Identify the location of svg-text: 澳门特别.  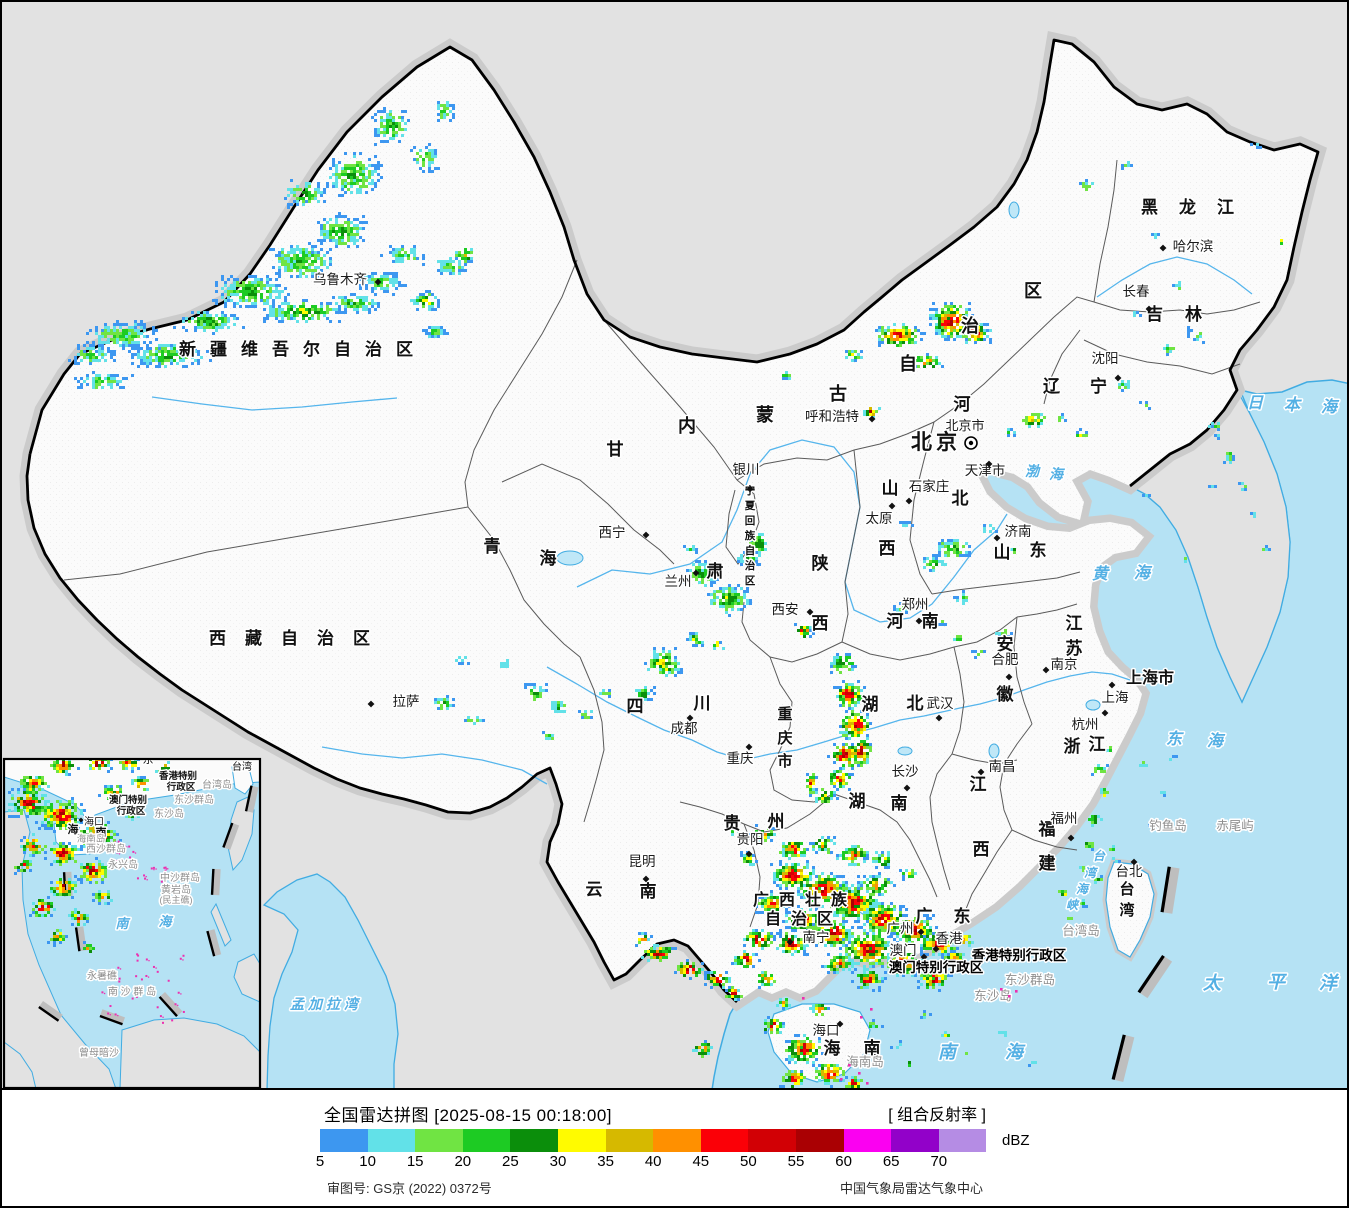
(128, 800).